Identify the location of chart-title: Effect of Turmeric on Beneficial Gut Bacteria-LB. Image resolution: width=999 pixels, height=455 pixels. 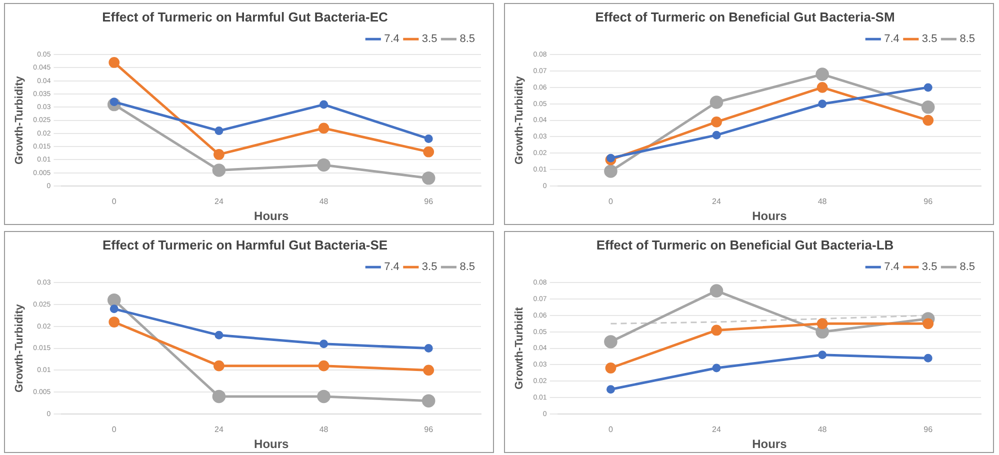
(745, 244).